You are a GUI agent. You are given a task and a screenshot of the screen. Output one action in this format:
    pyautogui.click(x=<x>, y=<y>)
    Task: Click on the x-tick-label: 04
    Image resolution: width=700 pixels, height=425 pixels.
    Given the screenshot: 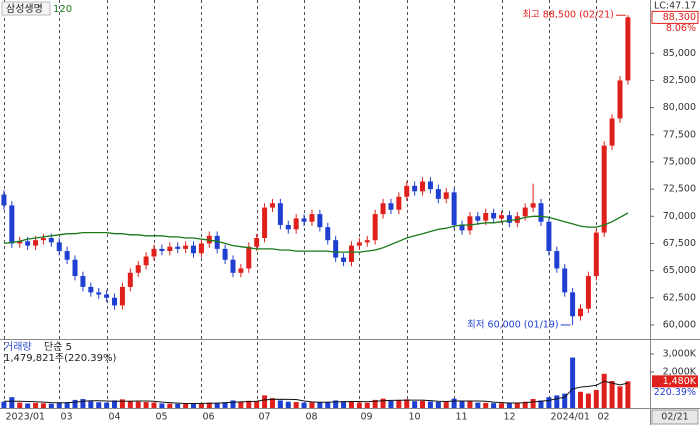 What is the action you would take?
    pyautogui.click(x=115, y=417)
    